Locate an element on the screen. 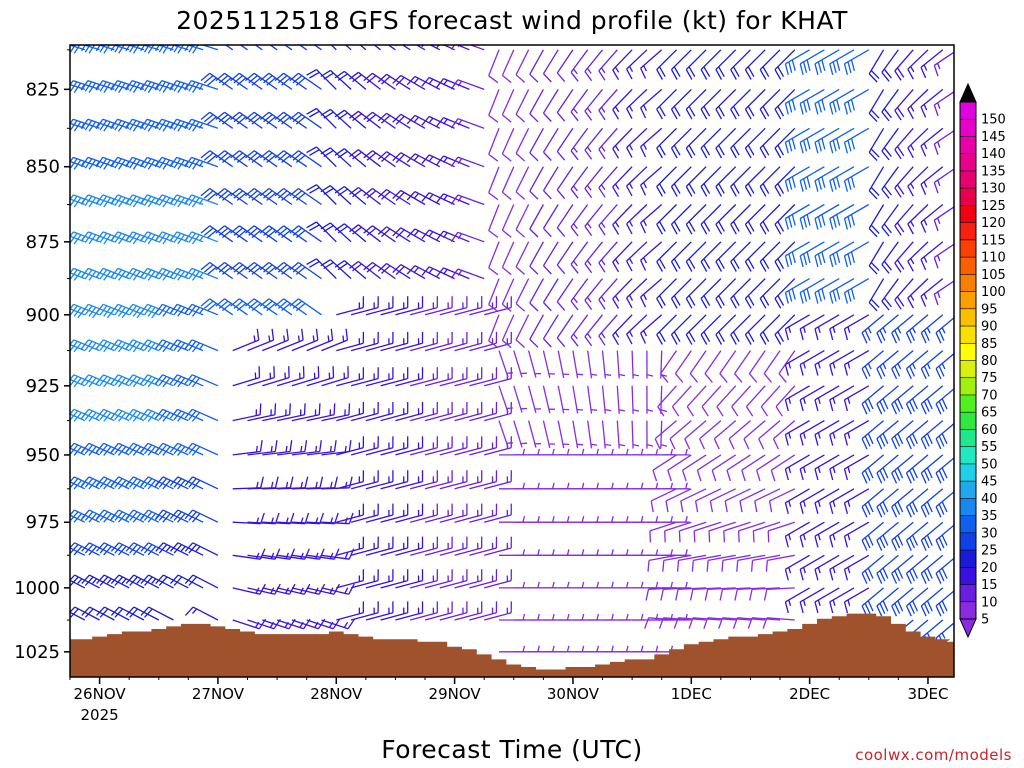 The height and width of the screenshot is (768, 1024). x-tick-label: 27NOV is located at coordinates (218, 694).